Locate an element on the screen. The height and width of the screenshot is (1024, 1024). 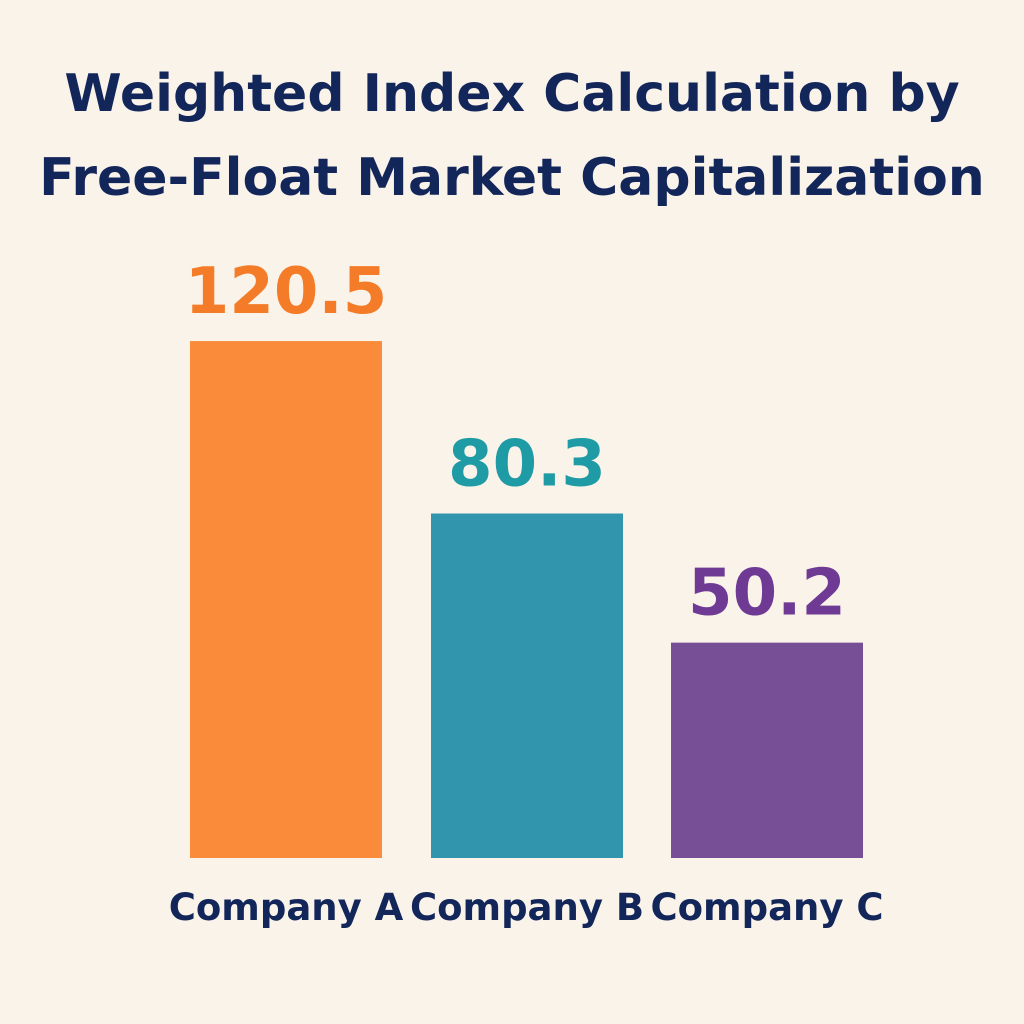
chart-title-line-1: Weighted Index Calculation by is located at coordinates (512, 94).